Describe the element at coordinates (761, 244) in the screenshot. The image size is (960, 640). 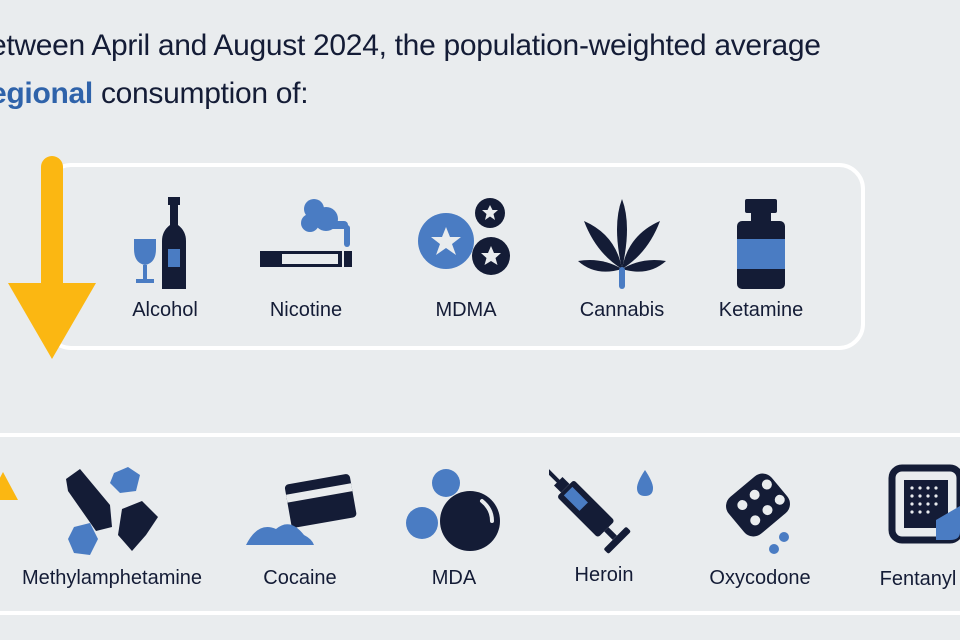
I see `ketamine-vial-icon` at that location.